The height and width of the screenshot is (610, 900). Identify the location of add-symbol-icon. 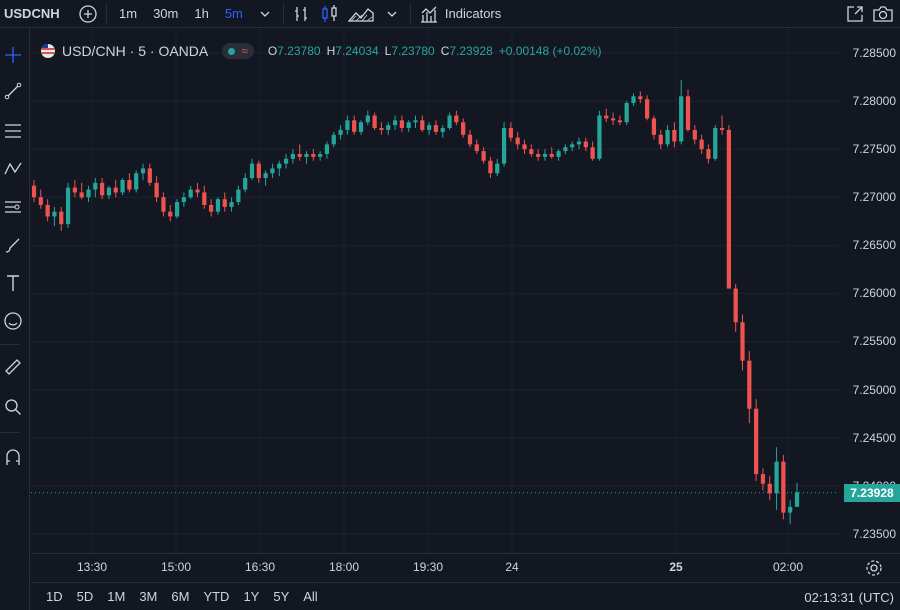
(88, 14).